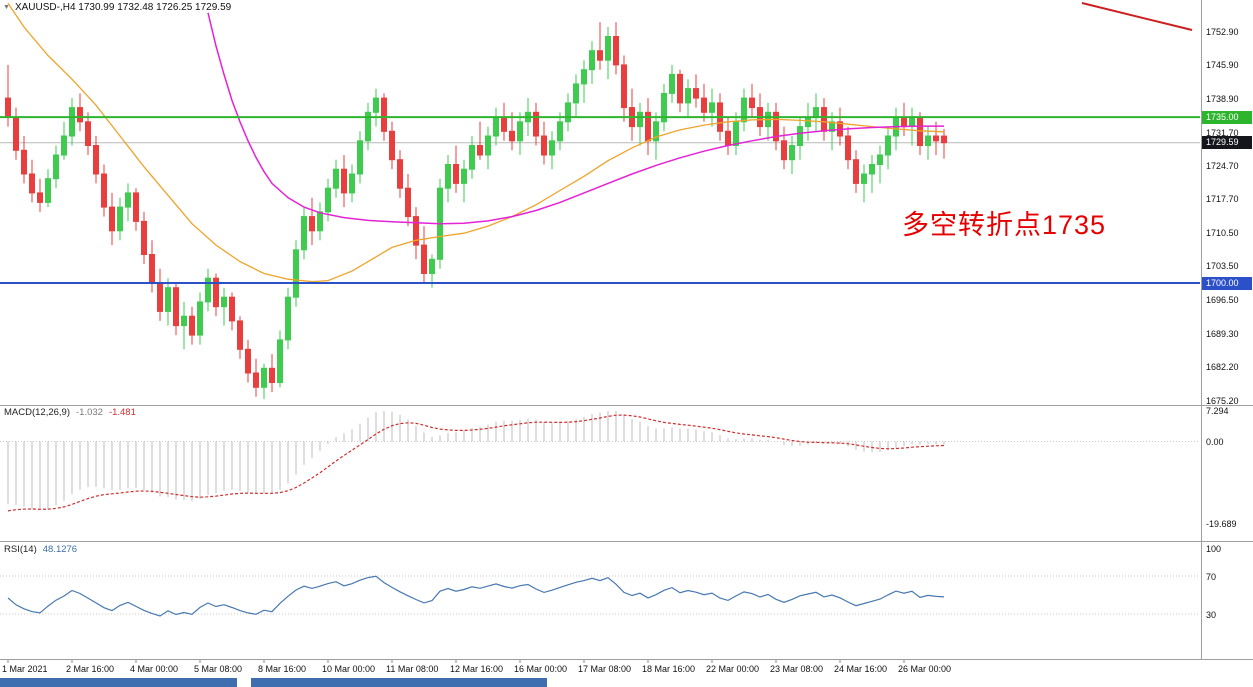  I want to click on symbol-dropdown-icon: ▼, so click(6, 7).